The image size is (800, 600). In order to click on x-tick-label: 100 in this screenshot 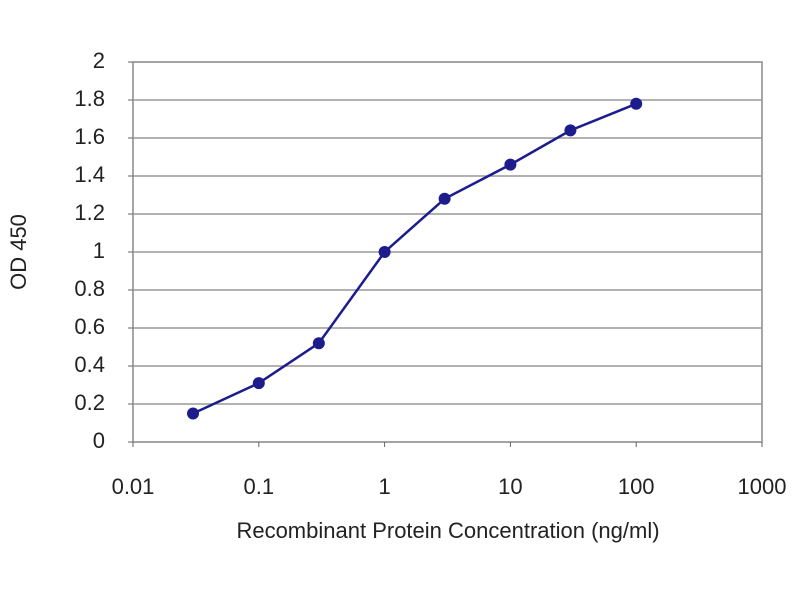, I will do `click(636, 486)`.